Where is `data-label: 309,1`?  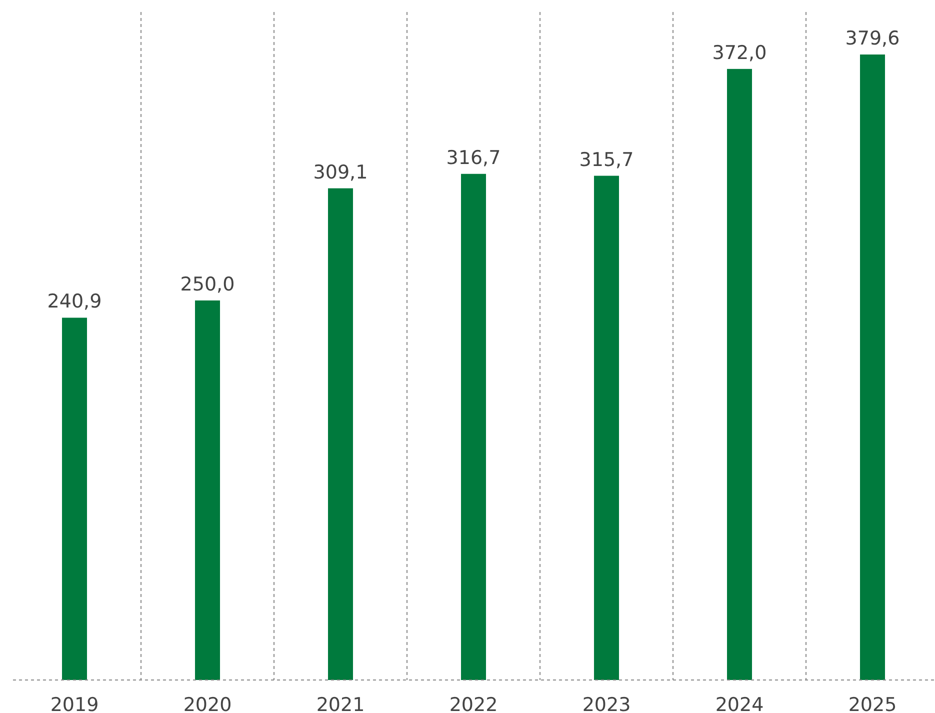
data-label: 309,1 is located at coordinates (340, 172).